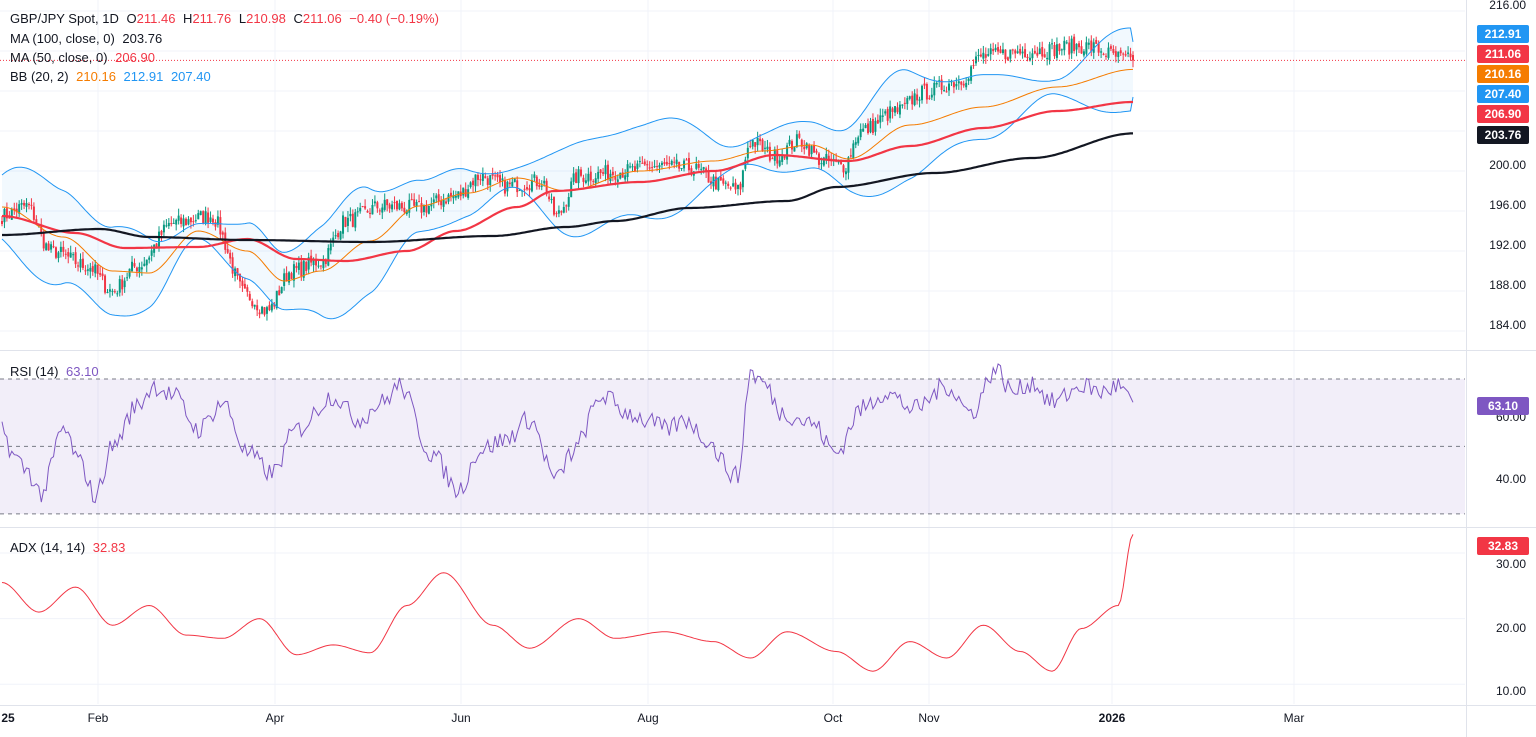 Image resolution: width=1536 pixels, height=737 pixels. I want to click on ma50-legend: MA (50, close, 0) 206.90, so click(84, 57).